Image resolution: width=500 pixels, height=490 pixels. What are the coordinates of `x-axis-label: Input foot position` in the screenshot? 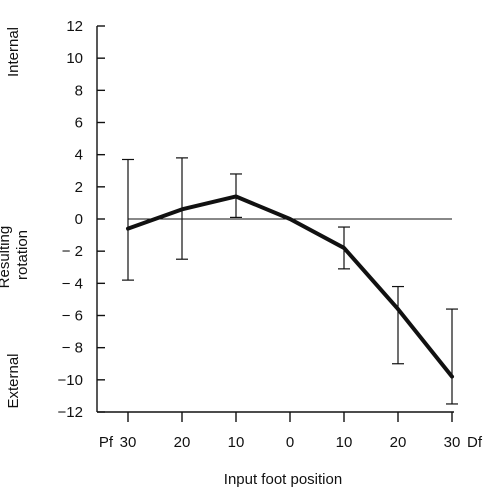 It's located at (283, 479).